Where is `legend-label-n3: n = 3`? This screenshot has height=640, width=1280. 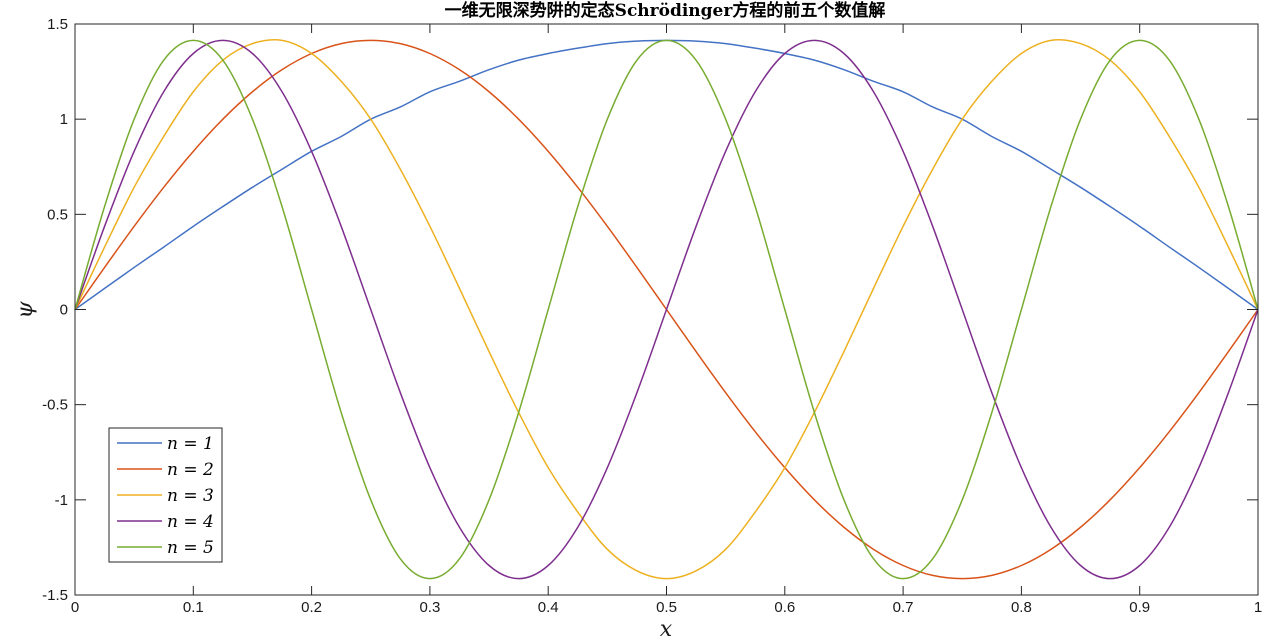
legend-label-n3: n = 3 is located at coordinates (190, 496).